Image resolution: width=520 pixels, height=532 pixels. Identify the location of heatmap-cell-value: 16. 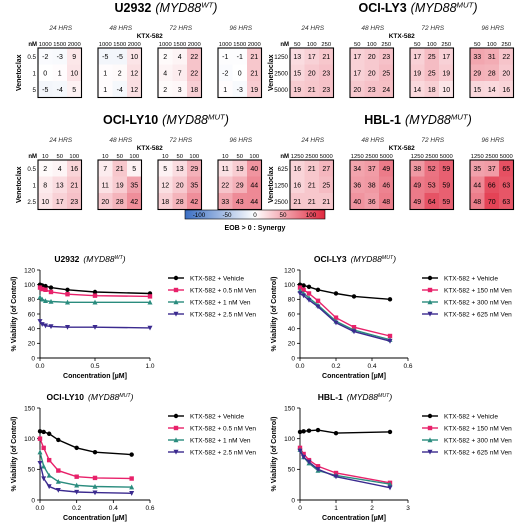
(506, 90).